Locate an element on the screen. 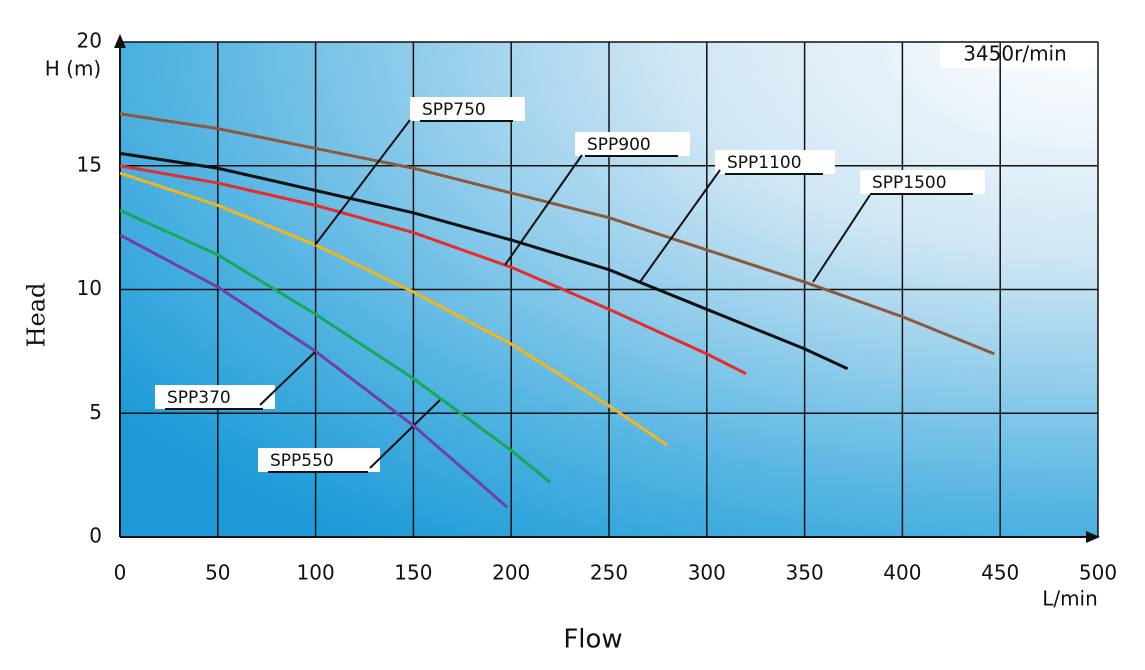 Image resolution: width=1145 pixels, height=670 pixels. x-tick-label: 0 is located at coordinates (120, 573).